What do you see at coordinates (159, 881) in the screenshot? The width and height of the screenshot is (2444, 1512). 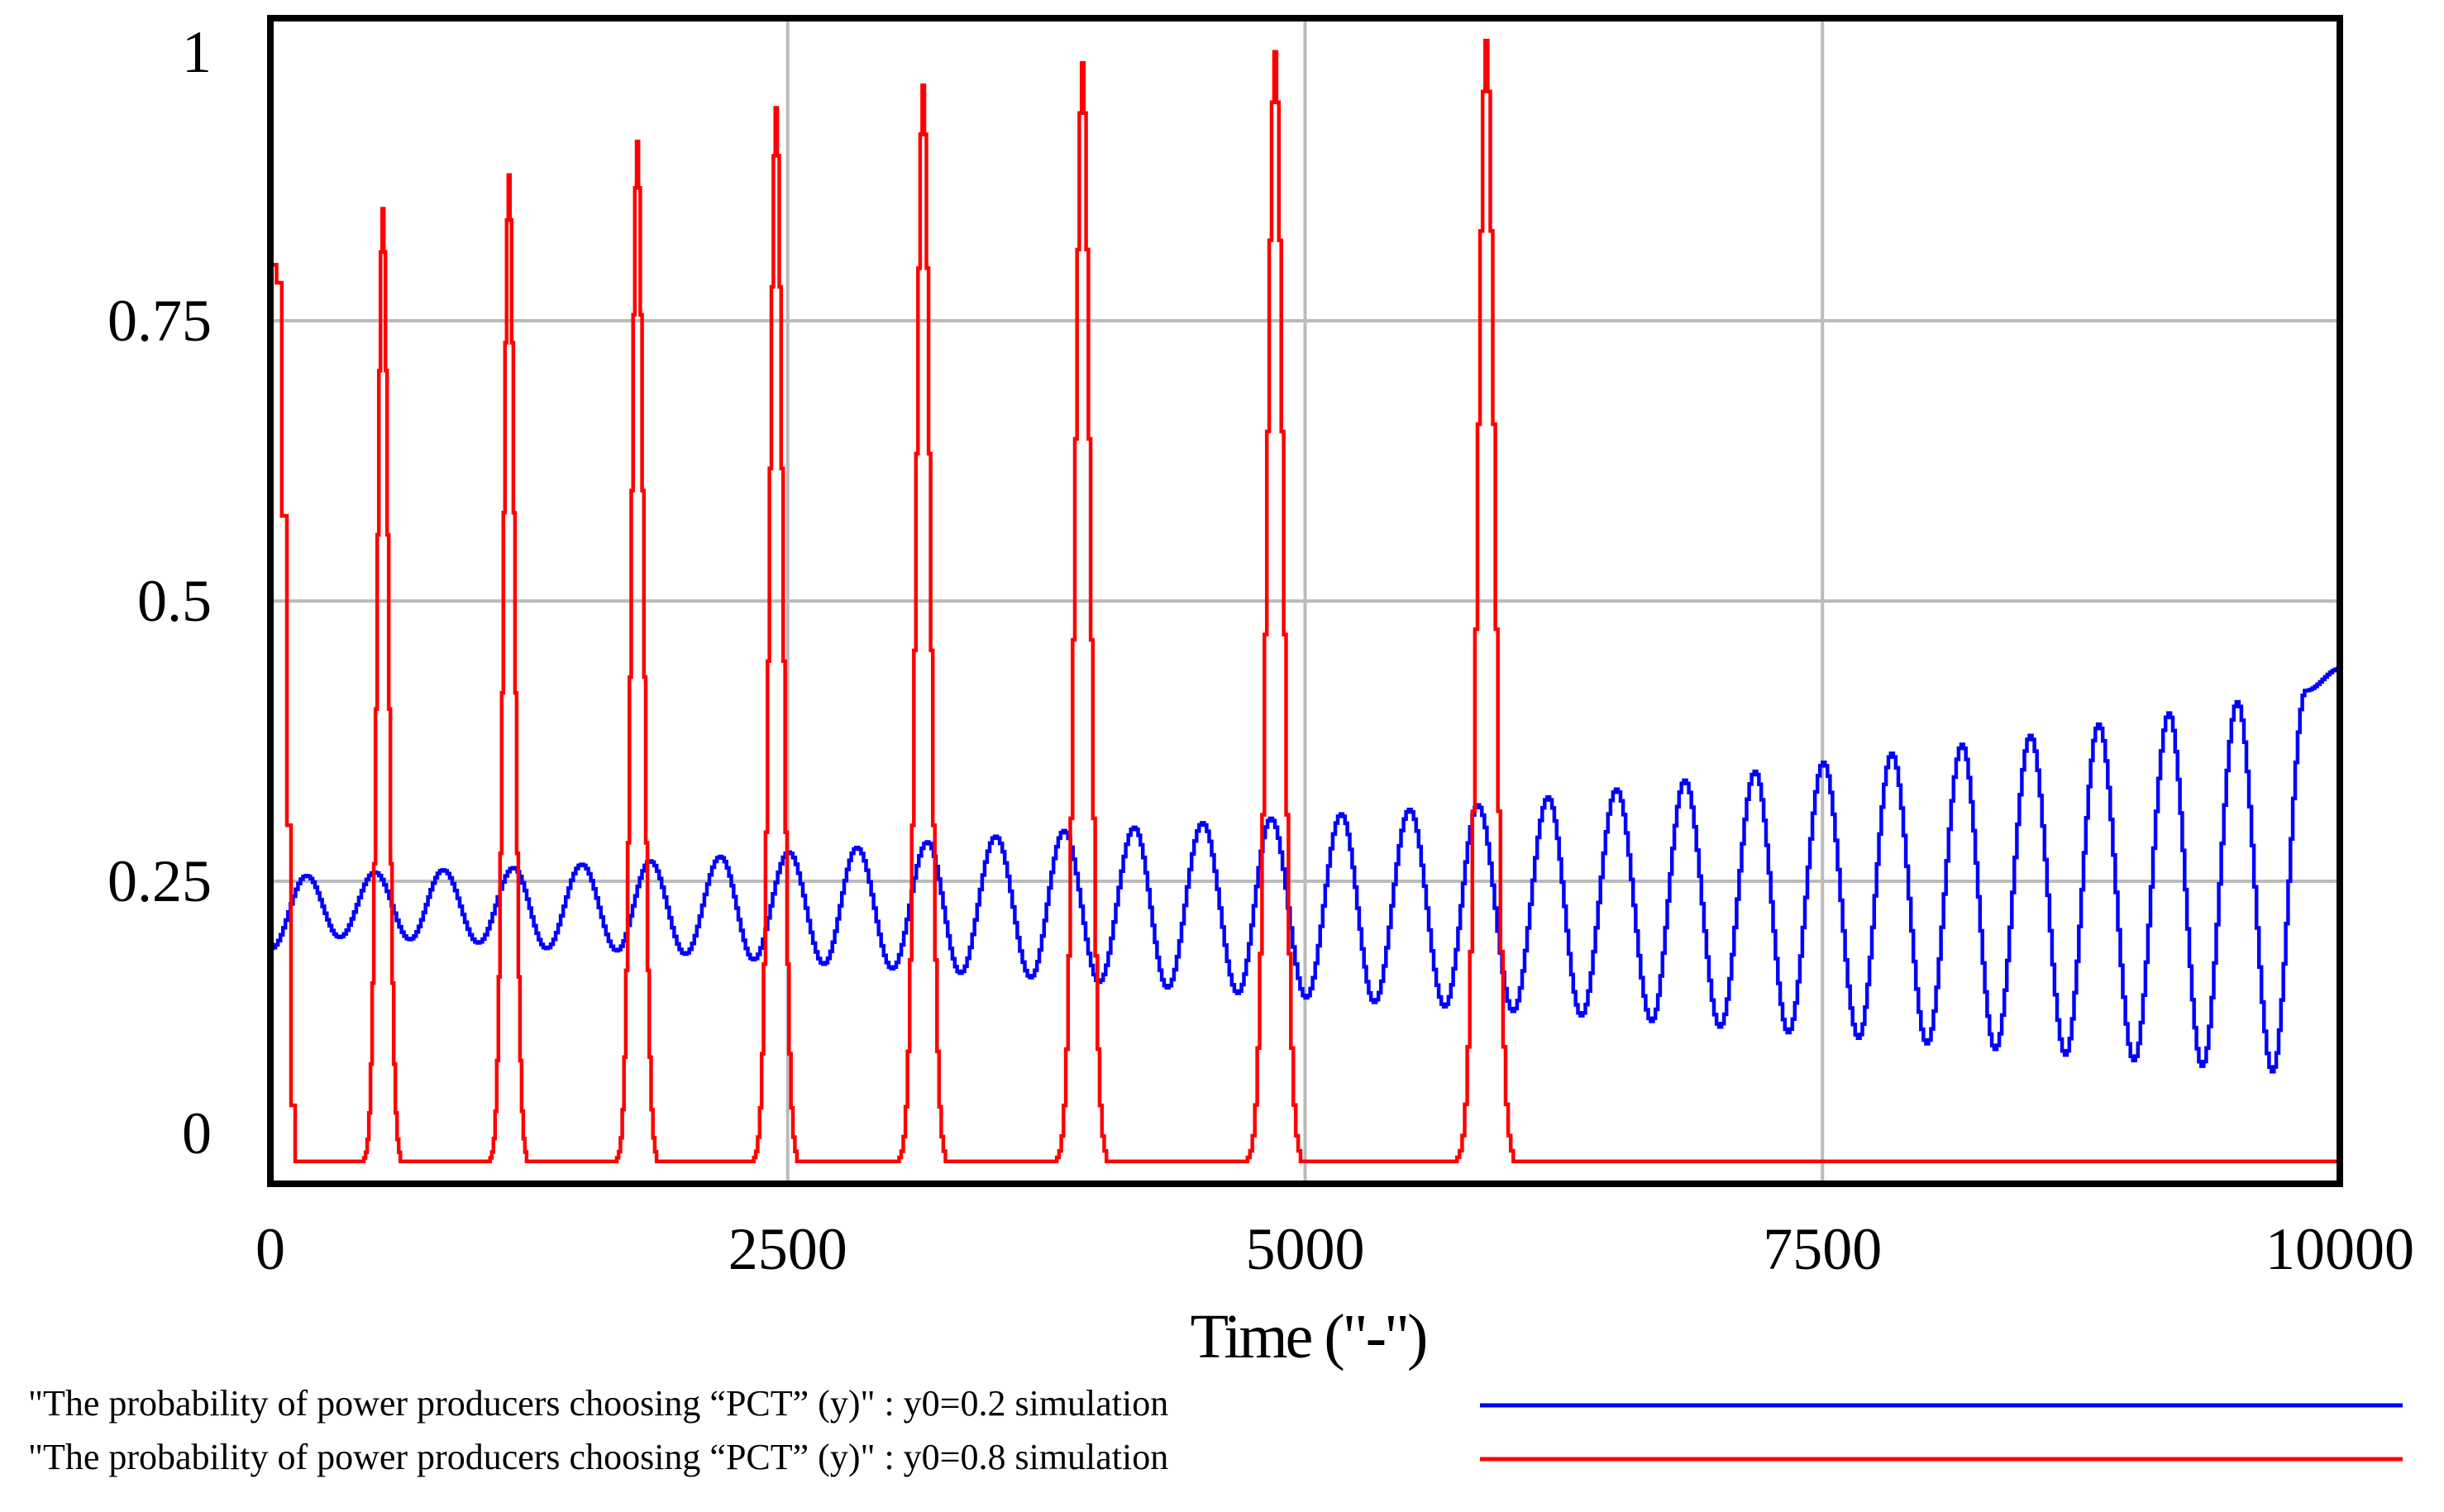 I see `y-tick-label: 0.25` at bounding box center [159, 881].